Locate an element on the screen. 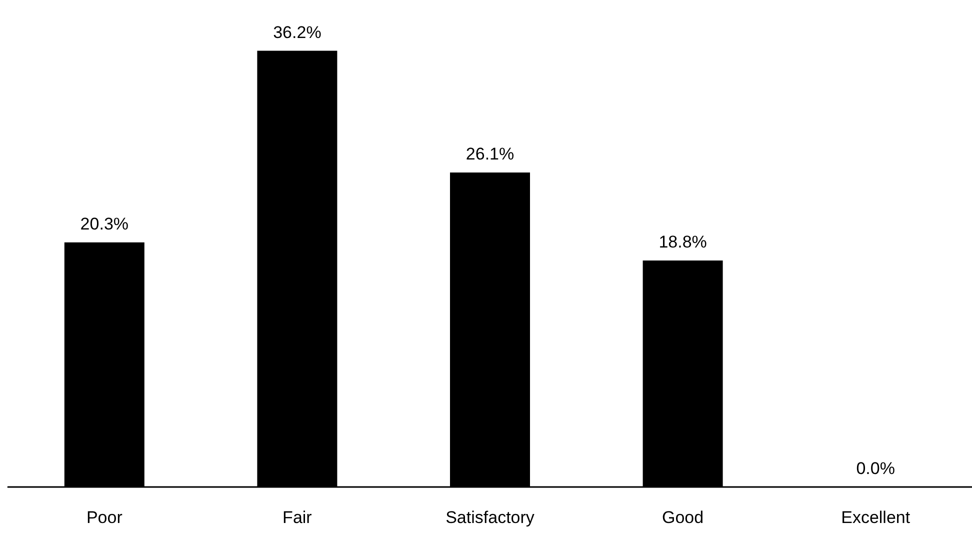  data-label: 20.3% is located at coordinates (104, 224).